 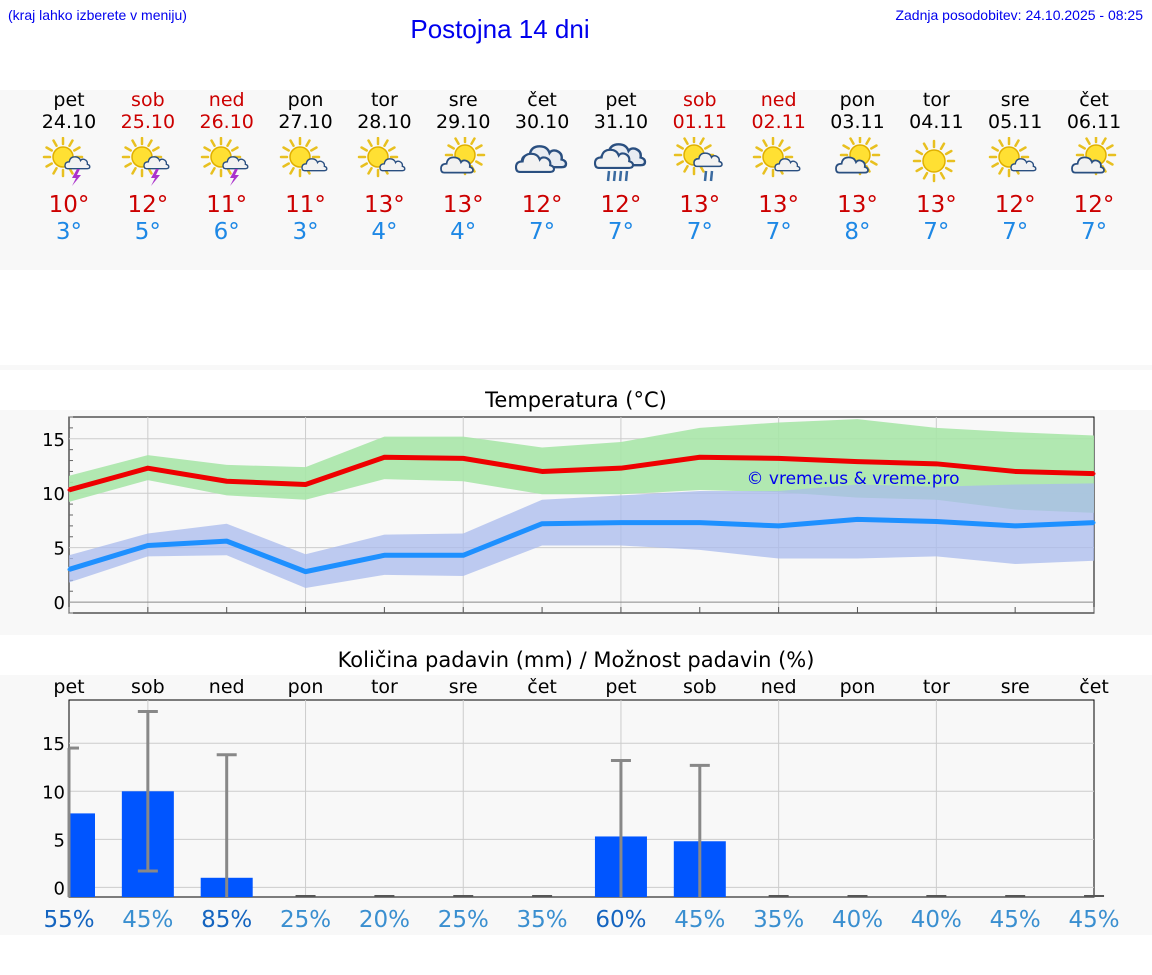 What do you see at coordinates (581, 535) in the screenshot?
I see `min-temperature-band` at bounding box center [581, 535].